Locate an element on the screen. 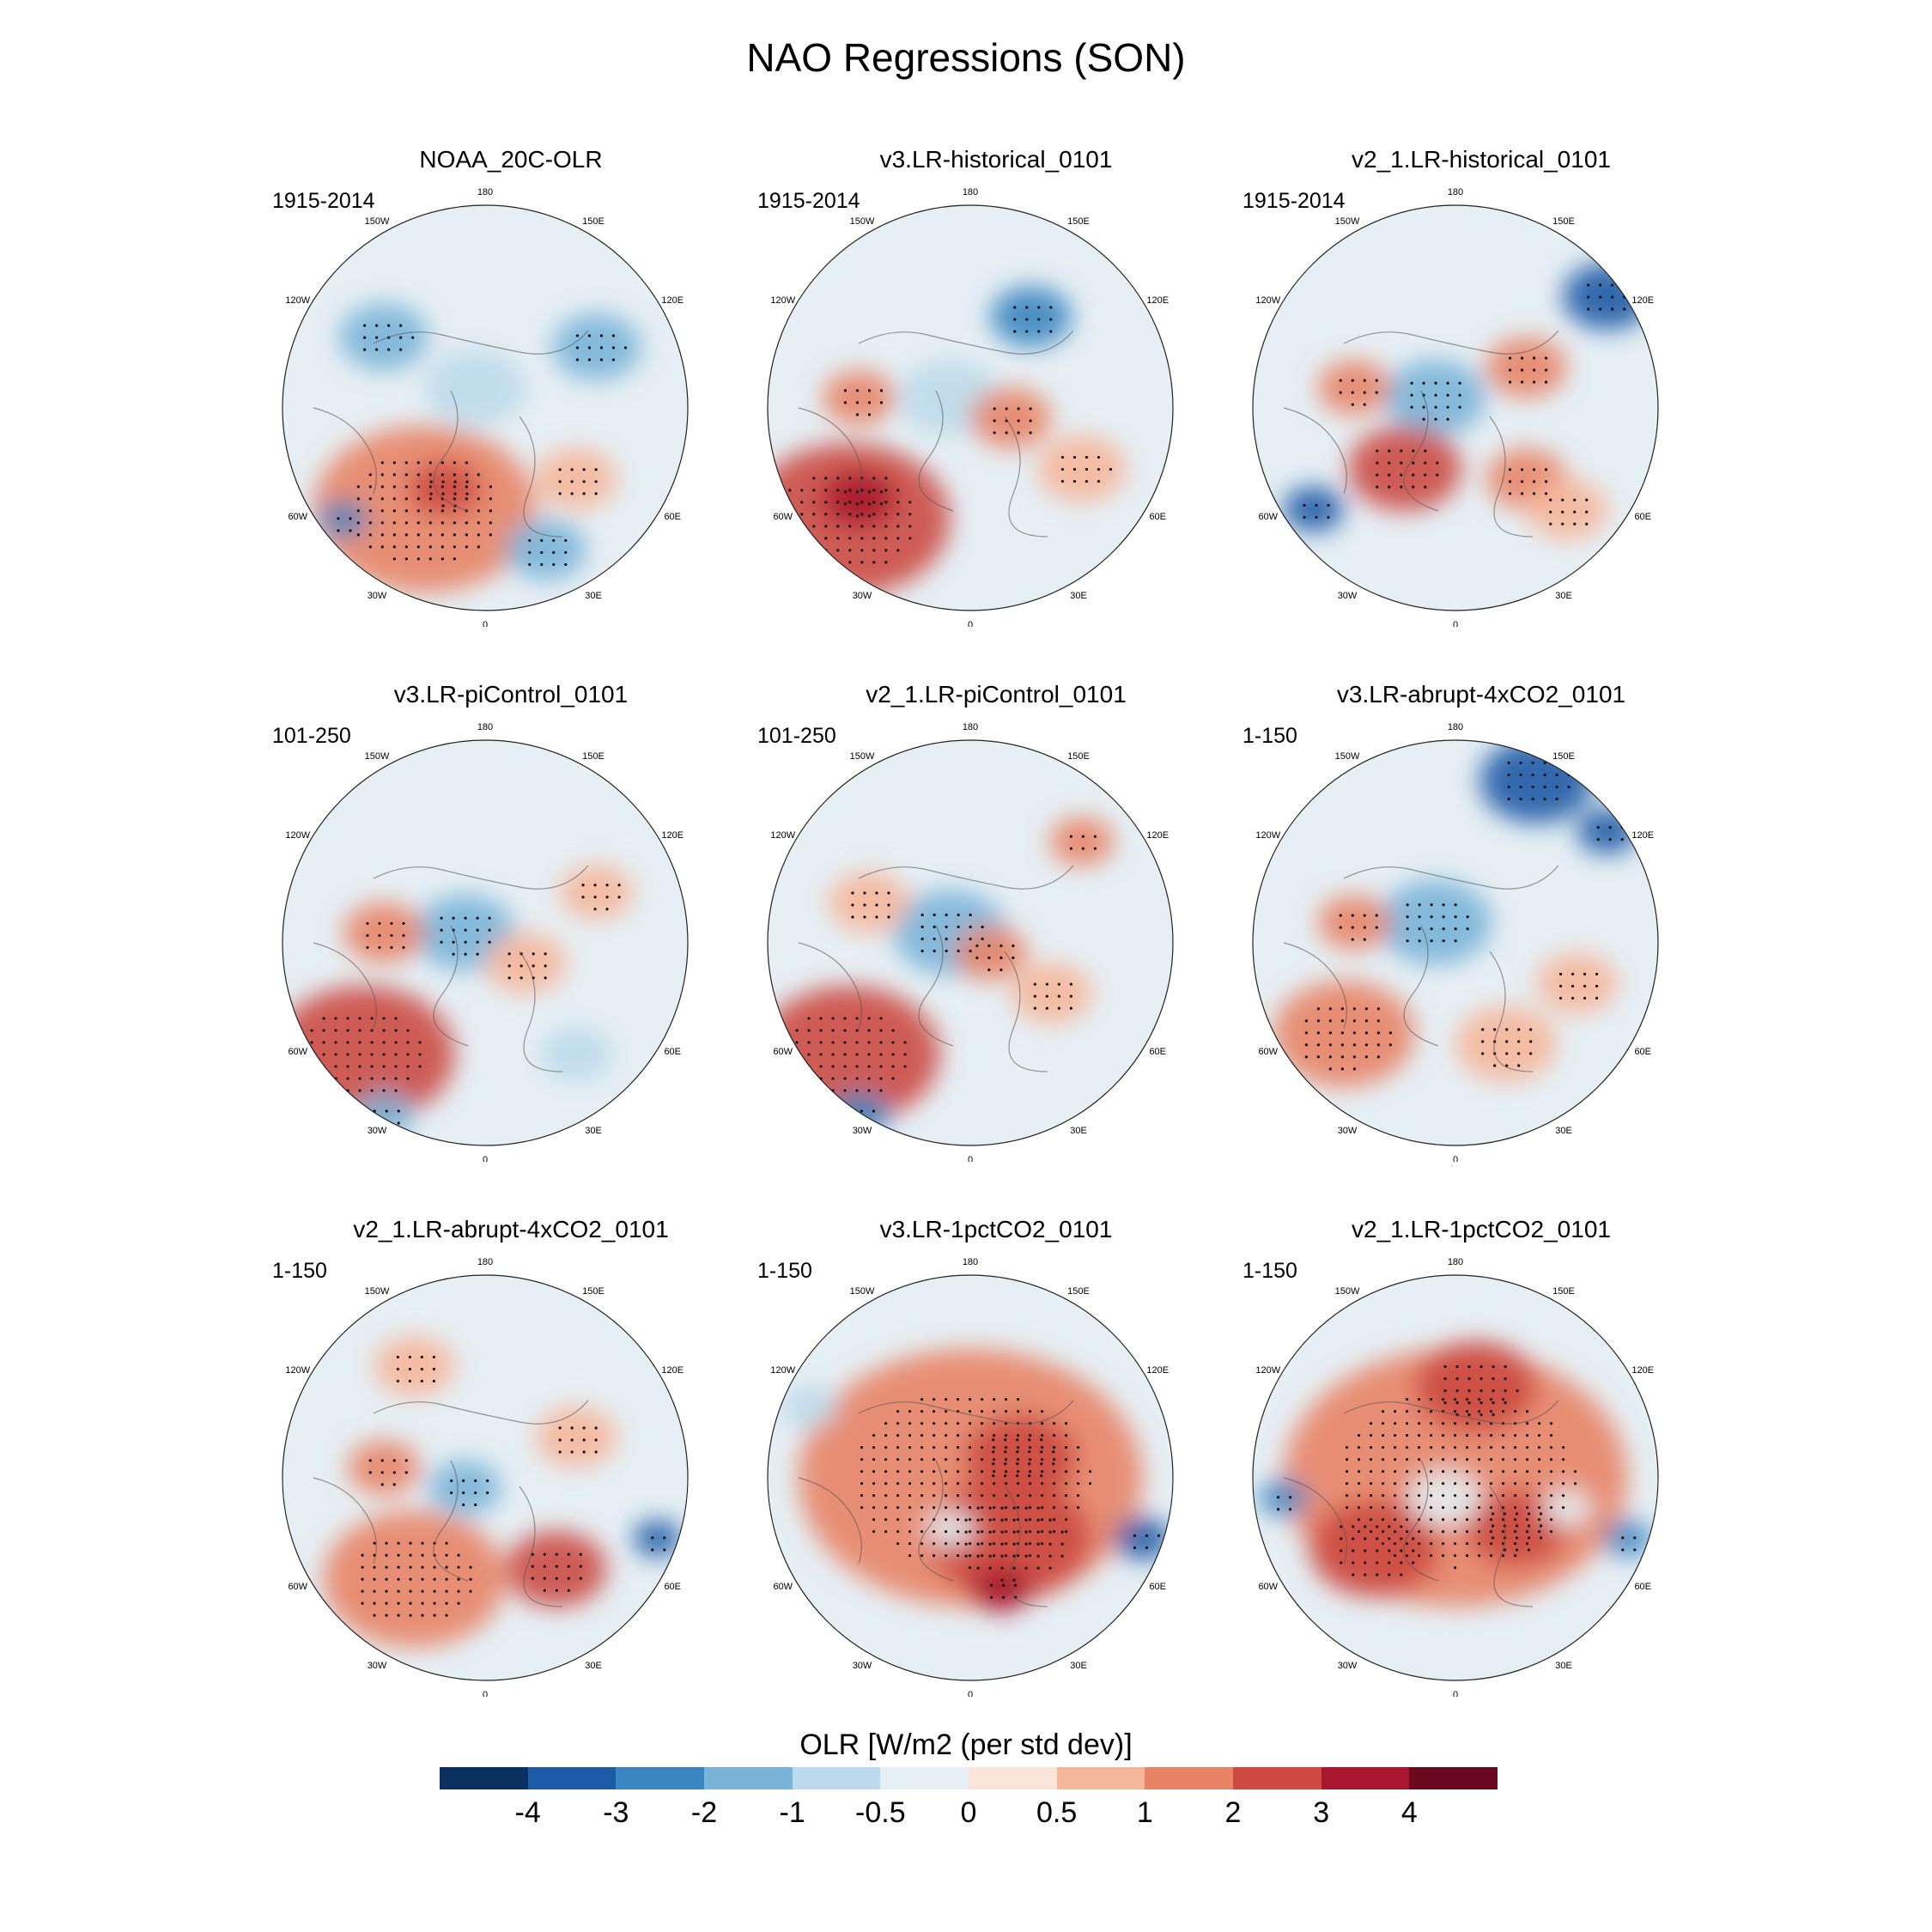  panel-period: 101-250 is located at coordinates (312, 736).